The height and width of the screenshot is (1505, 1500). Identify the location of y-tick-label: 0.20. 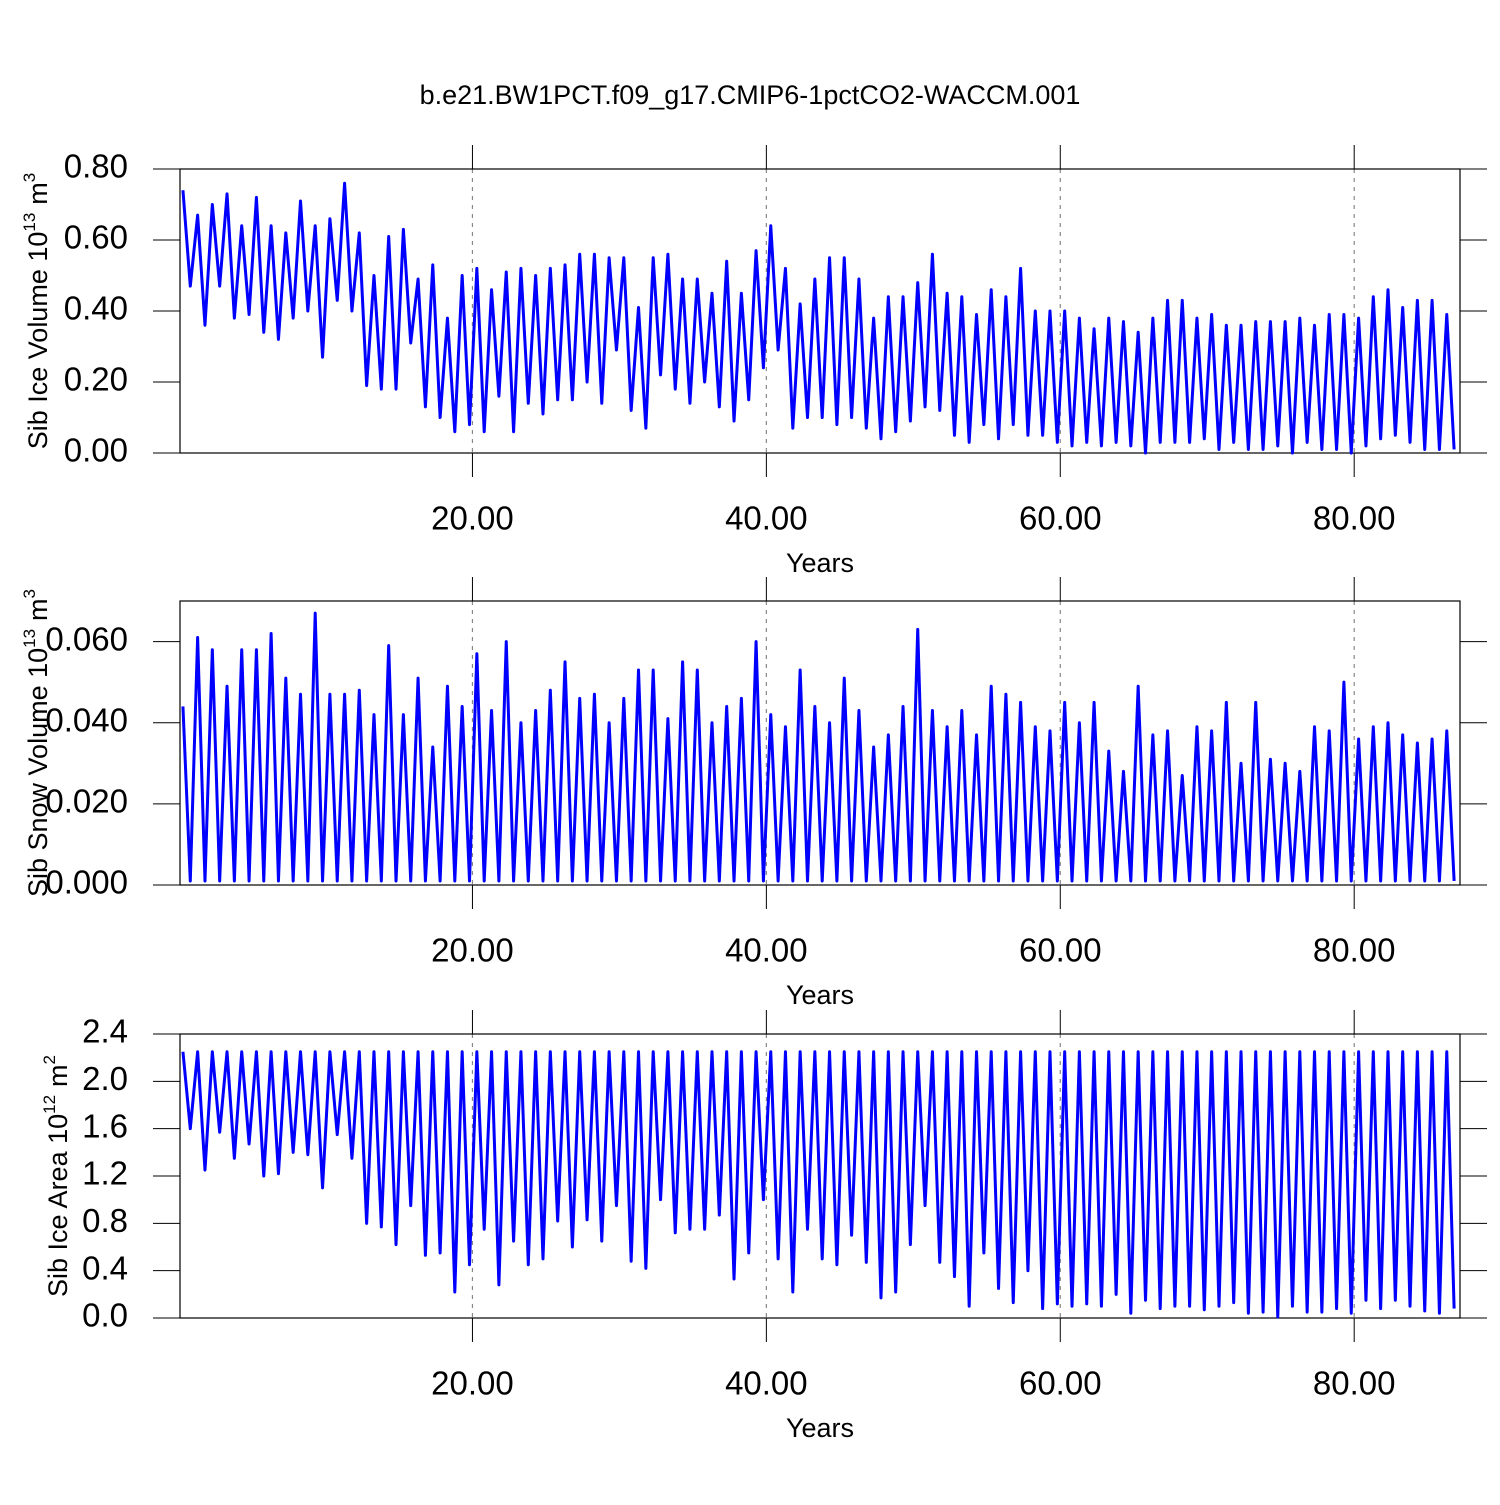
(96, 379).